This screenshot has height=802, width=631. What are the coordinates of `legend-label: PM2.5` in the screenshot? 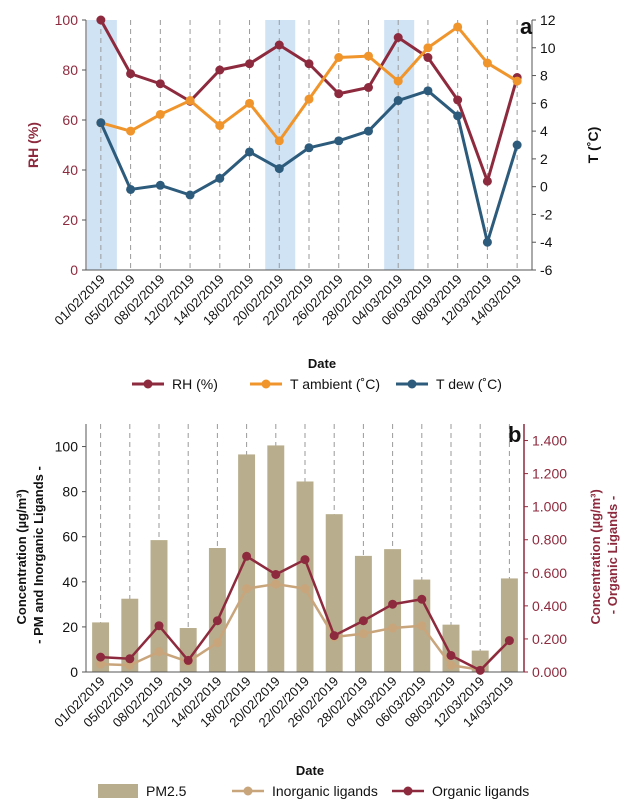 It's located at (166, 791).